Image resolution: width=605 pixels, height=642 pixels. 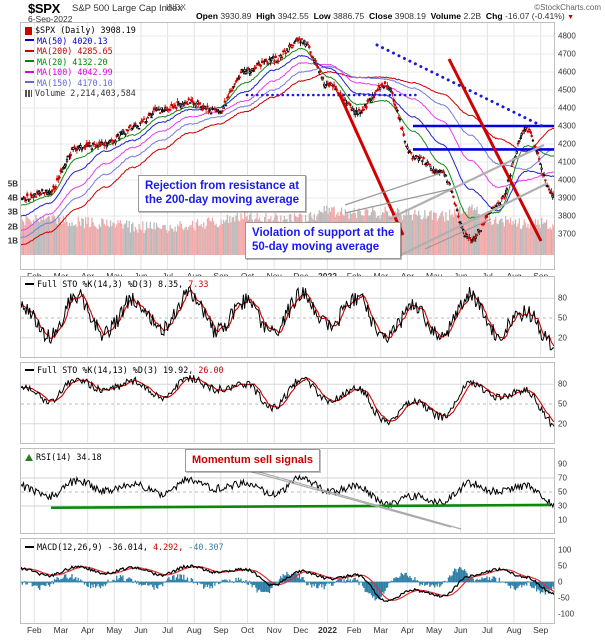 What do you see at coordinates (287, 403) in the screenshot?
I see `stochastic-slow-plot` at bounding box center [287, 403].